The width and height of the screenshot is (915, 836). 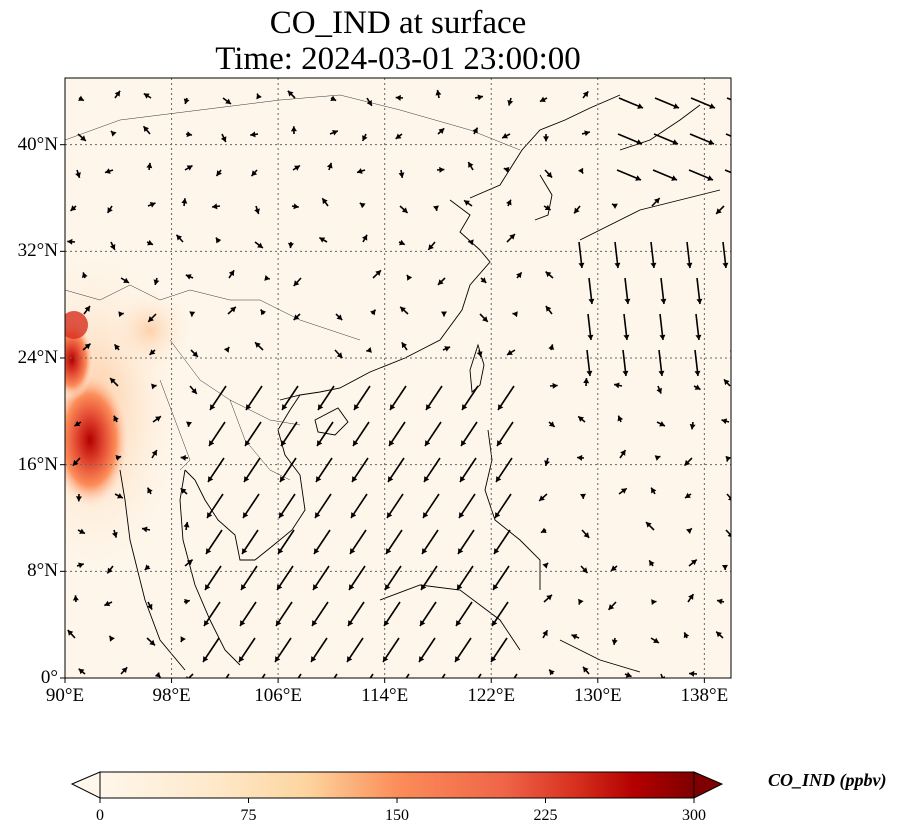 What do you see at coordinates (37, 464) in the screenshot?
I see `lat-tick-label: 16°N` at bounding box center [37, 464].